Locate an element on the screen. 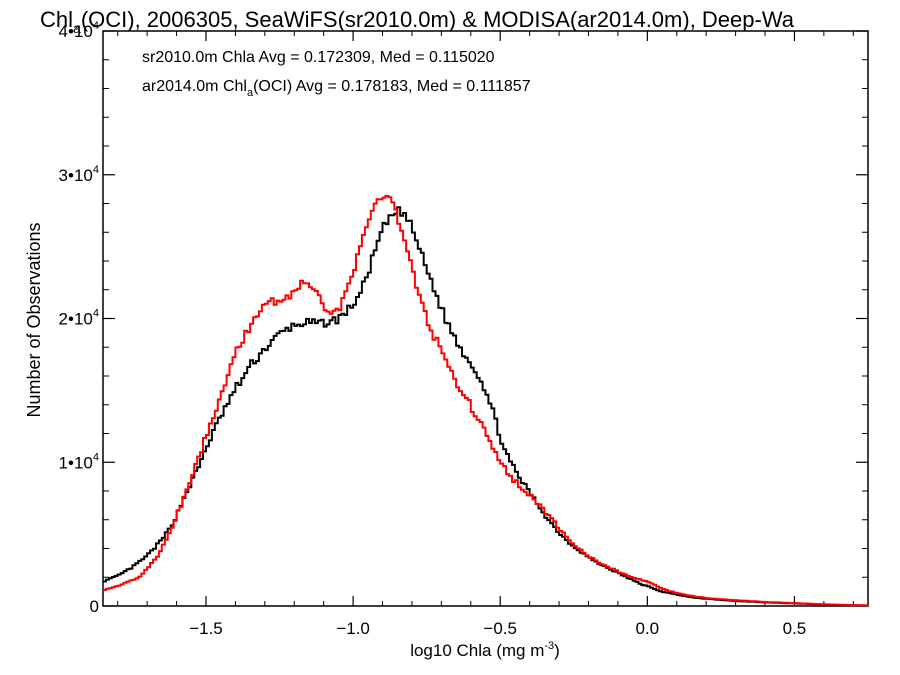  xlabel-base: log10 Chla (mg m is located at coordinates (477, 650).